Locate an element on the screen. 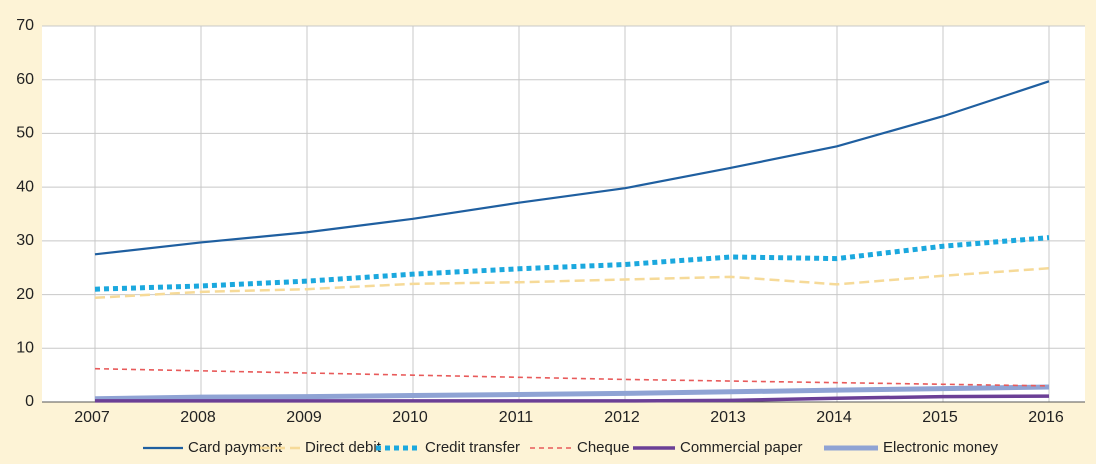 The height and width of the screenshot is (464, 1096). y-tick-label: 70 is located at coordinates (25, 25).